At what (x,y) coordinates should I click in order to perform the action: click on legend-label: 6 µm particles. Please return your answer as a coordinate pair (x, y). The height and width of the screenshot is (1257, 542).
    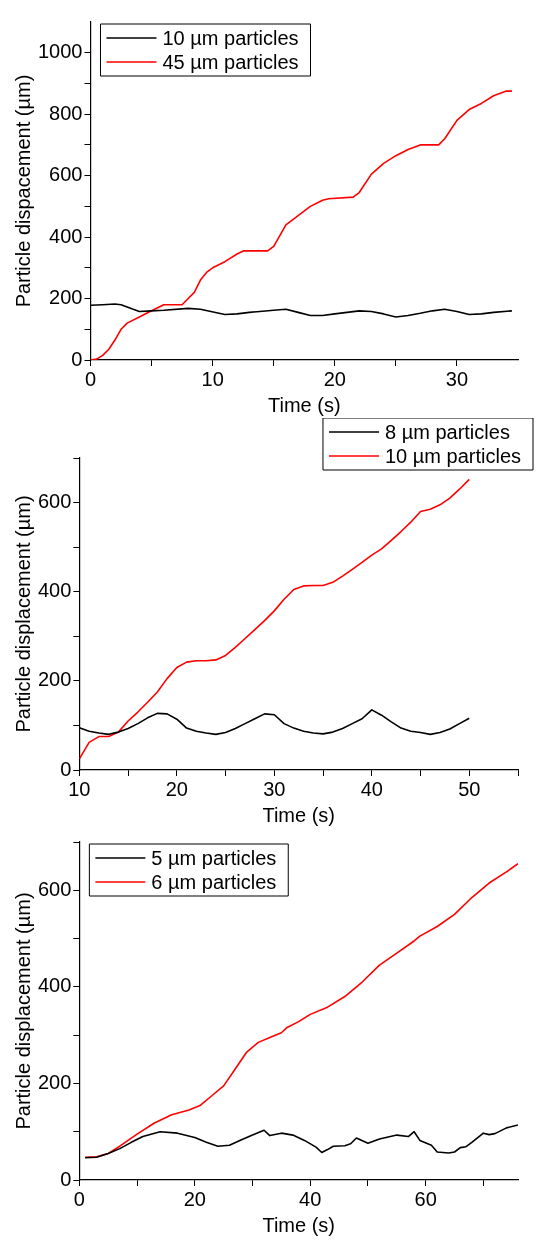
    Looking at the image, I should click on (214, 881).